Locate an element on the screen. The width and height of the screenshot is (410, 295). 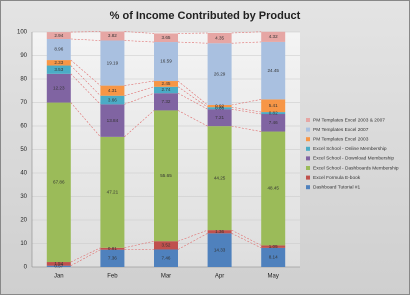
data-label: 47.21 is located at coordinates (113, 192).